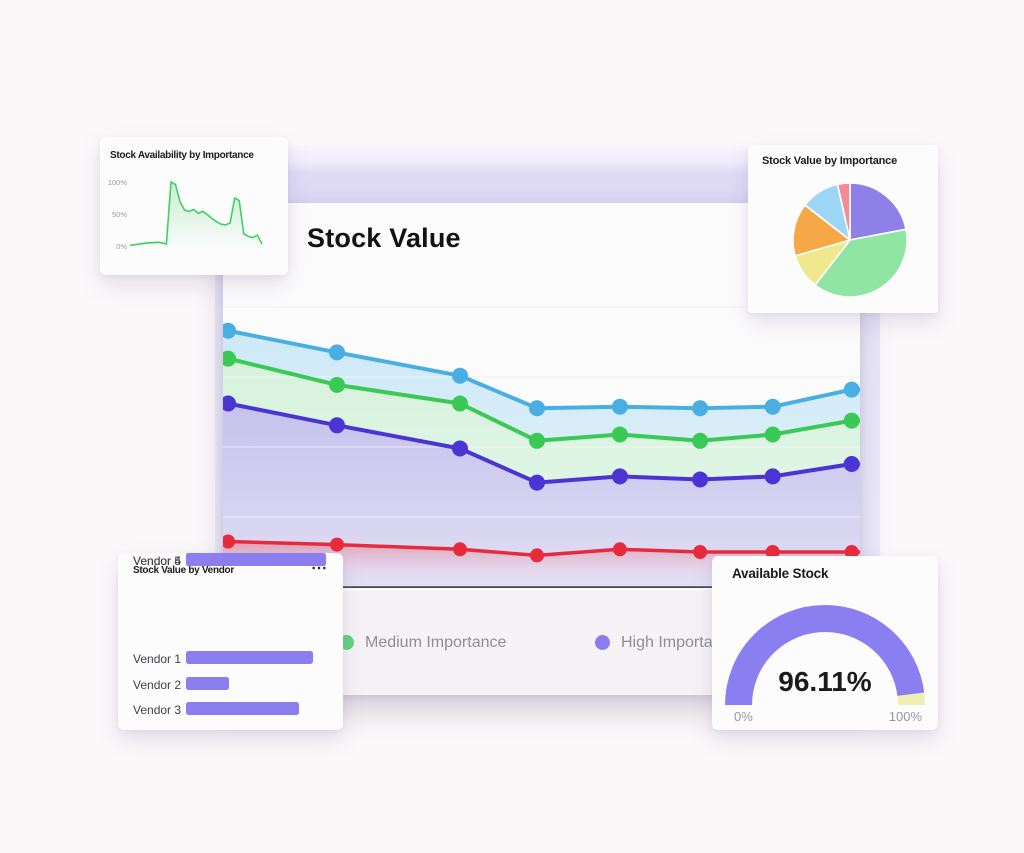  Describe the element at coordinates (861, 263) in the screenshot. I see `pie-slice-green` at that location.